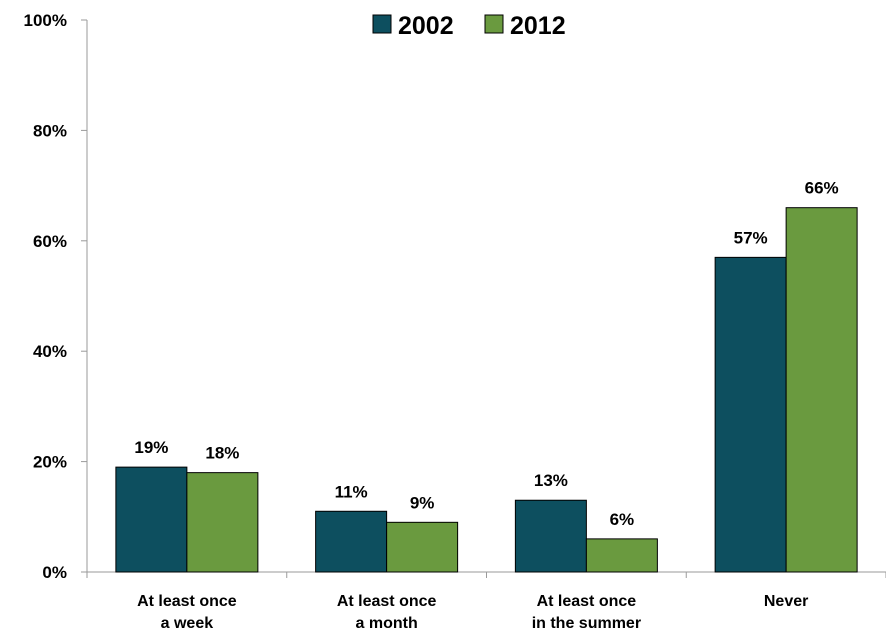 Image resolution: width=886 pixels, height=635 pixels. What do you see at coordinates (382, 24) in the screenshot?
I see `legend-swatch-2002` at bounding box center [382, 24].